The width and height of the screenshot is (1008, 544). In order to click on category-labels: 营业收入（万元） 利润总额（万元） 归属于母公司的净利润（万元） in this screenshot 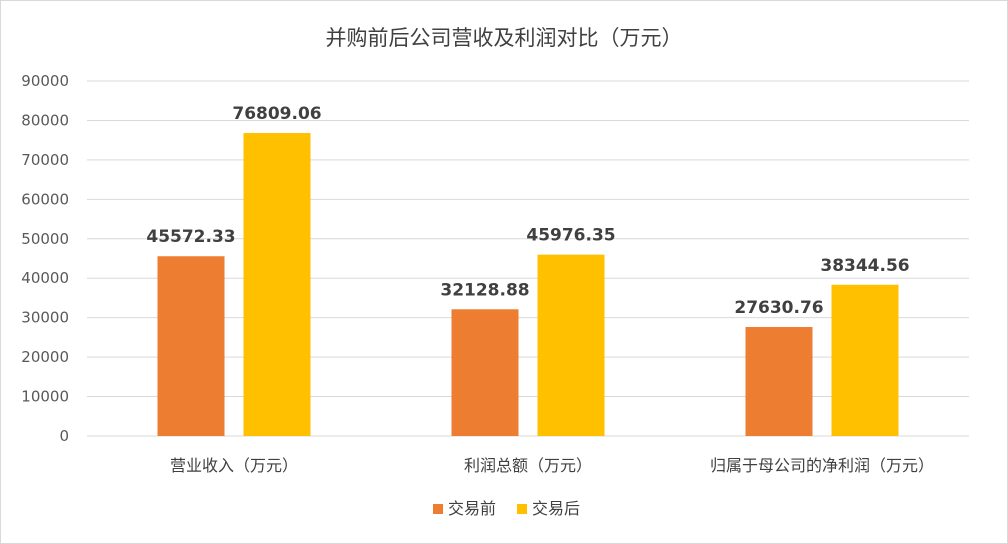, I will do `click(552, 465)`.